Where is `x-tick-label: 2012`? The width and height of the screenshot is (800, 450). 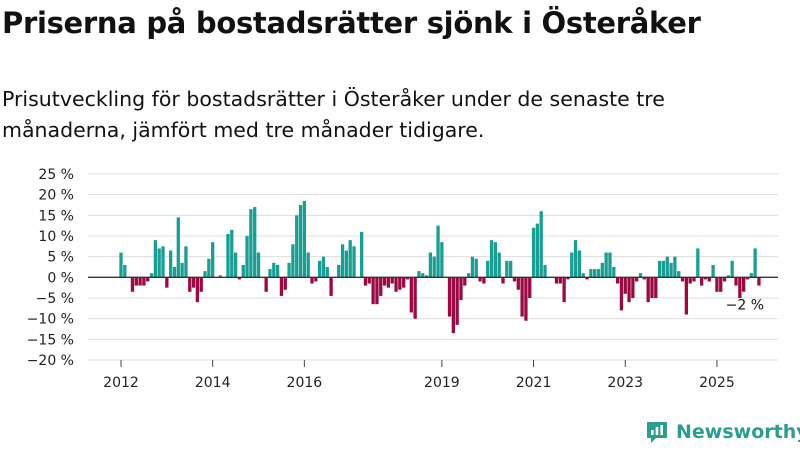 x-tick-label: 2012 is located at coordinates (121, 382).